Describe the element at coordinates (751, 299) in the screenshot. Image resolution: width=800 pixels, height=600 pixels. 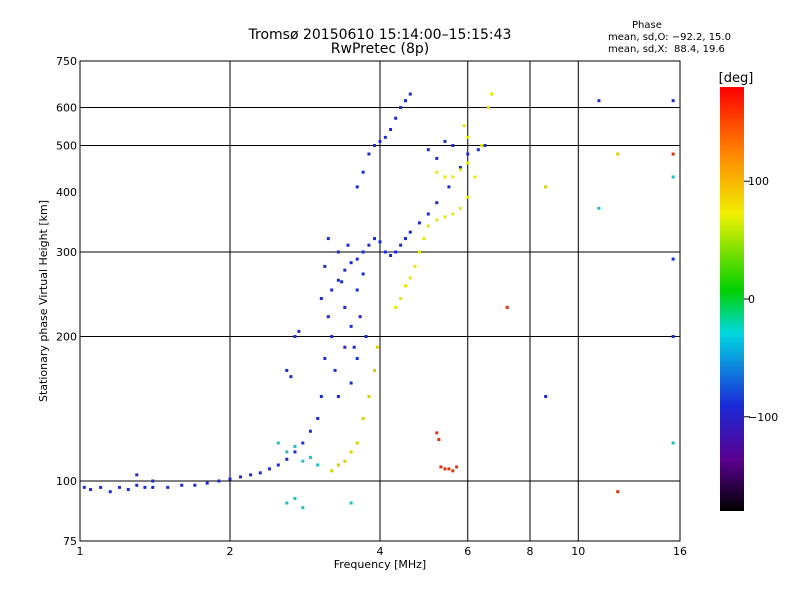
I see `colorbar-tick-label: 0` at that location.